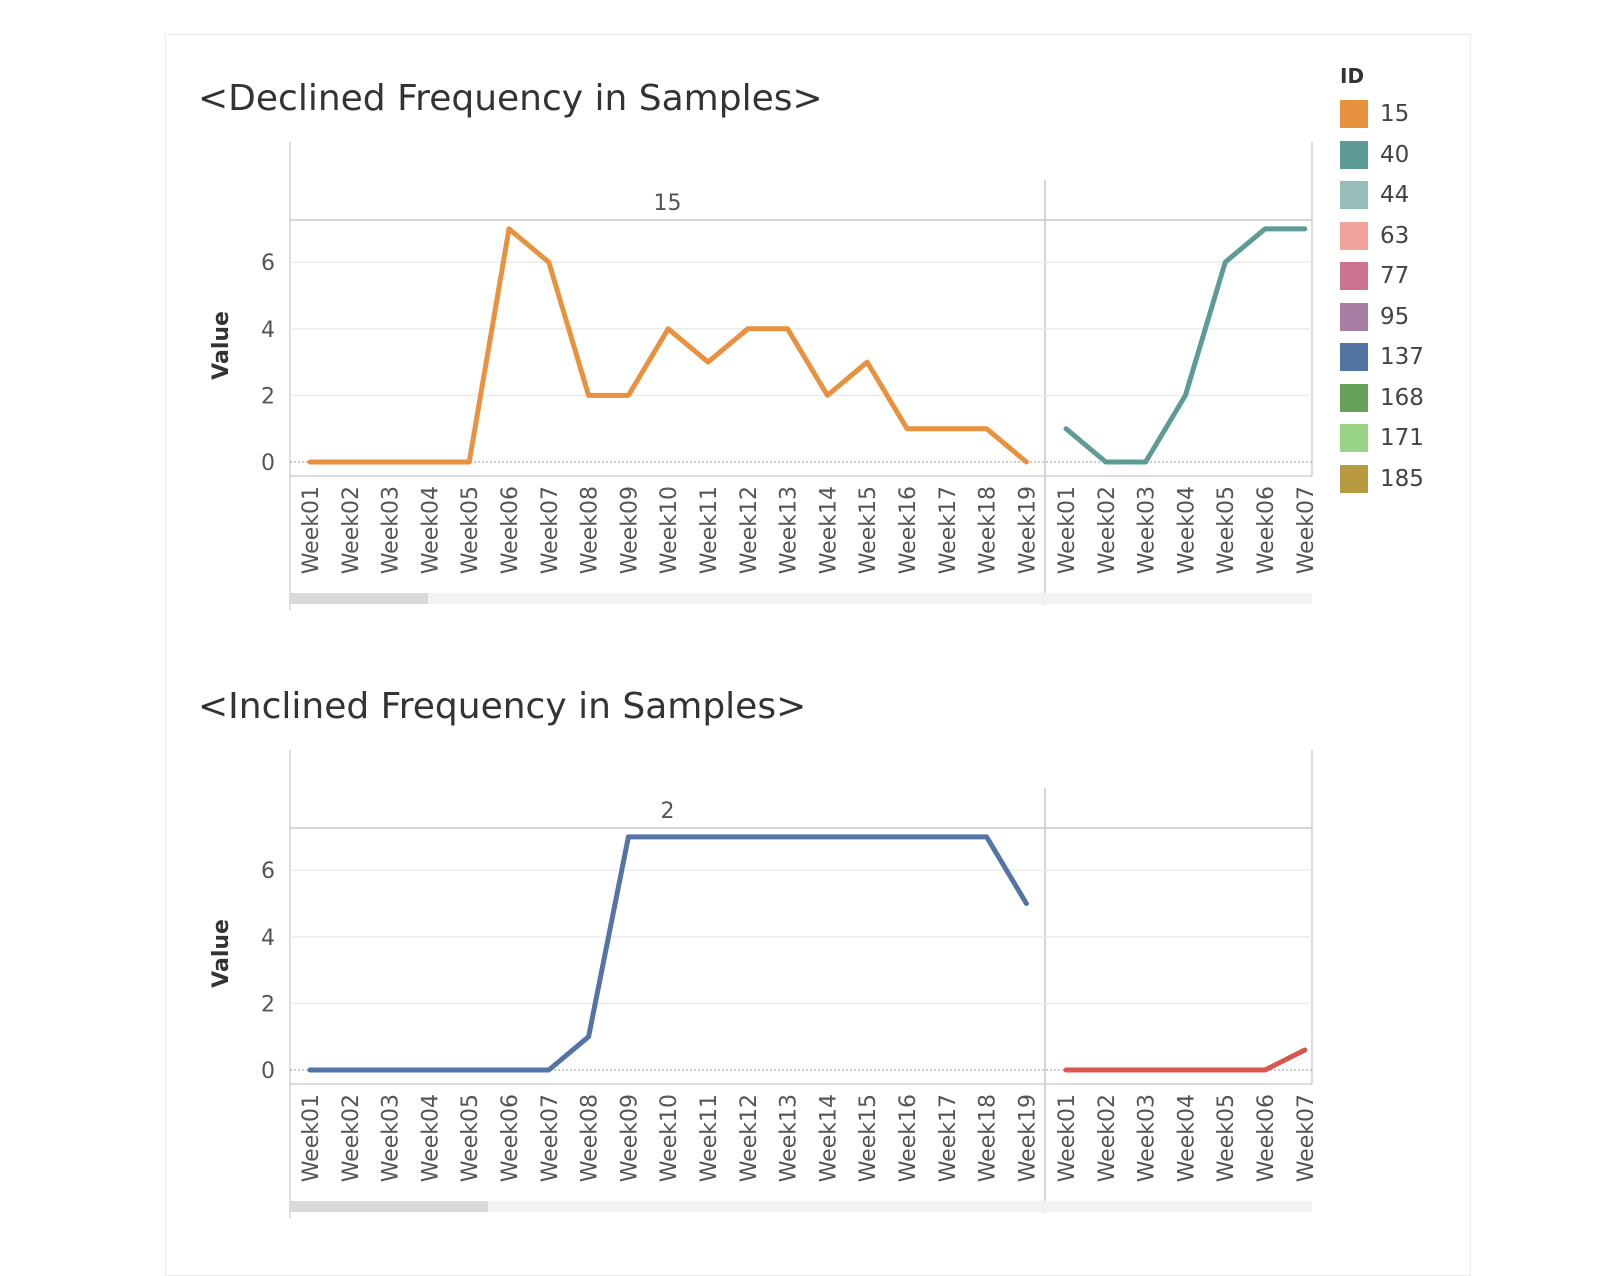 Image resolution: width=1618 pixels, height=1276 pixels. What do you see at coordinates (1402, 357) in the screenshot?
I see `legend-label: 137` at bounding box center [1402, 357].